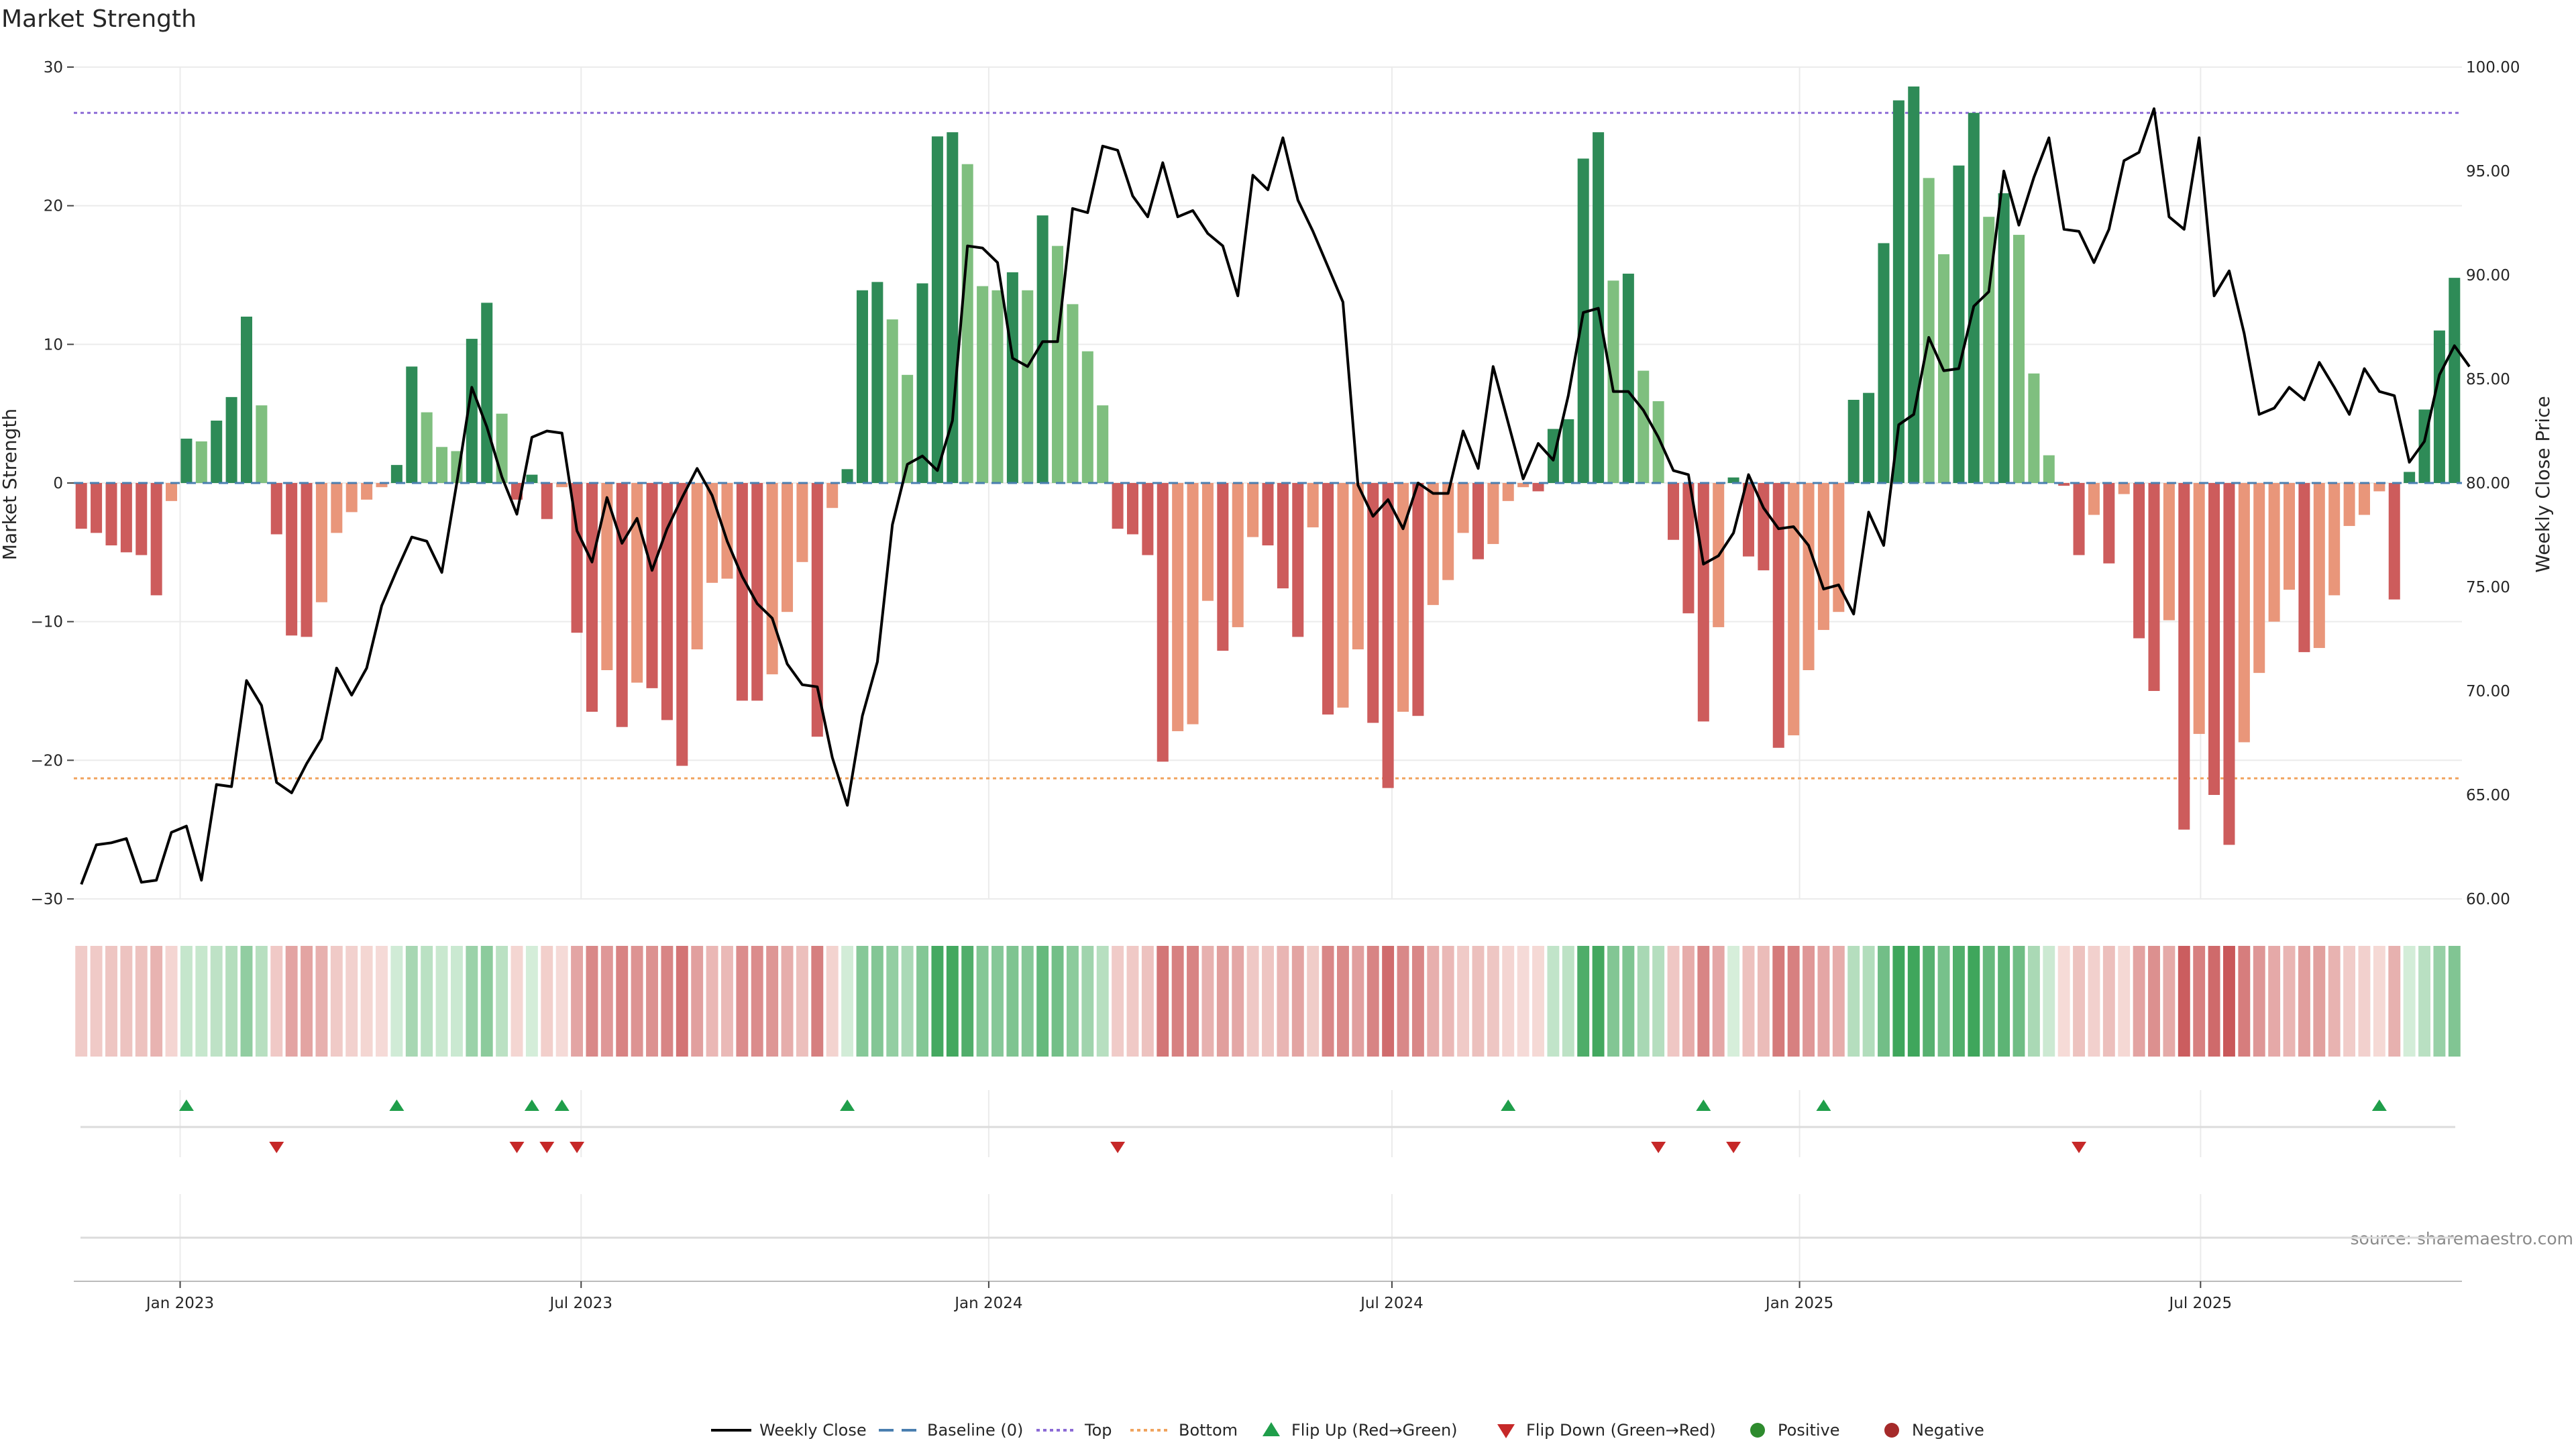 The height and width of the screenshot is (1449, 2576). What do you see at coordinates (46, 760) in the screenshot?
I see `left-tick-label: −20` at bounding box center [46, 760].